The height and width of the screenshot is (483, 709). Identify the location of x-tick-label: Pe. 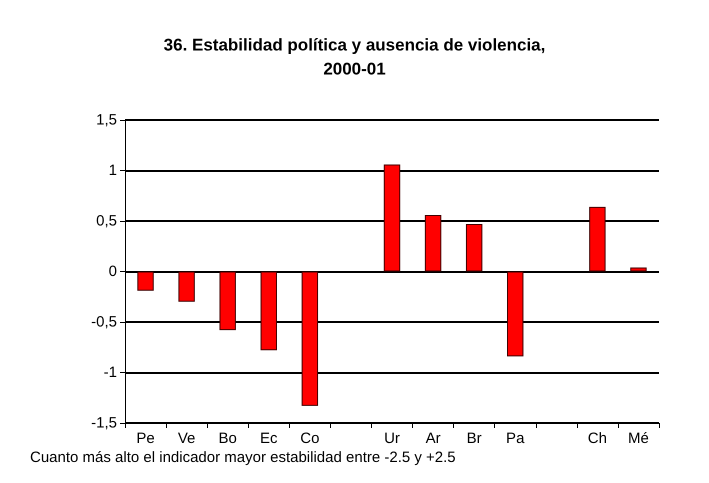
(145, 438).